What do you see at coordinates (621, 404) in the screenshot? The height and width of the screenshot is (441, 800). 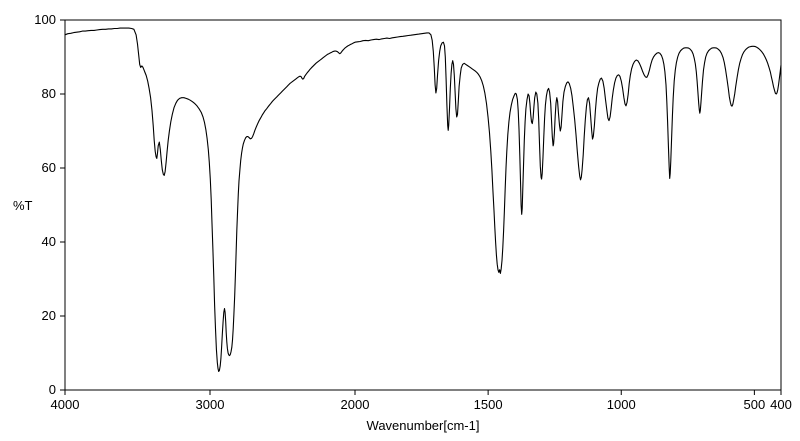 I see `x-tick-label: 1000` at bounding box center [621, 404].